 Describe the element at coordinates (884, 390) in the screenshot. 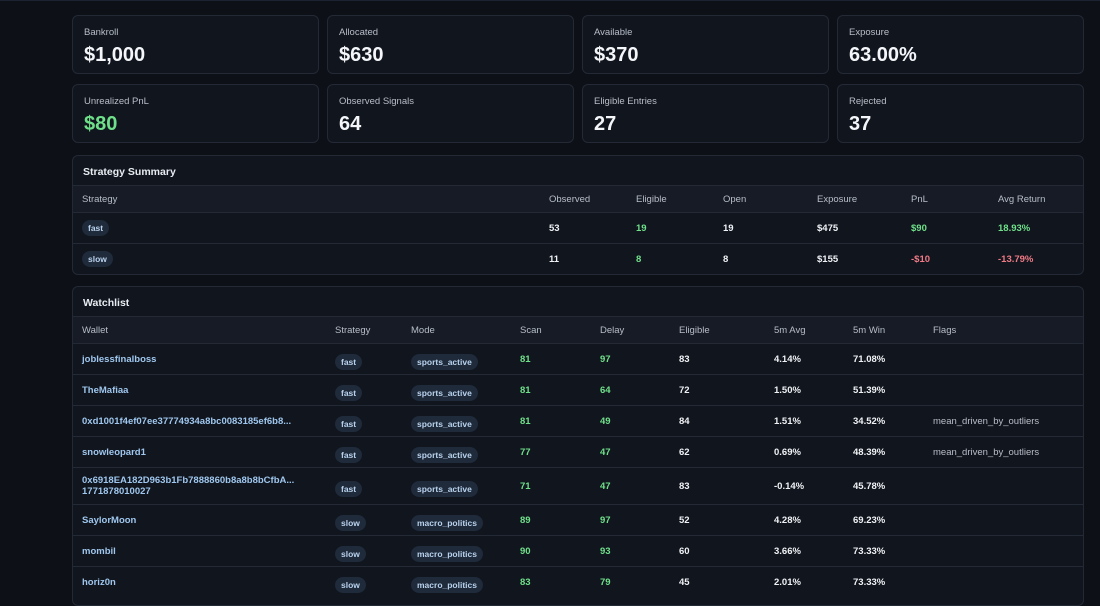

I see `cell: 51.39%` at that location.